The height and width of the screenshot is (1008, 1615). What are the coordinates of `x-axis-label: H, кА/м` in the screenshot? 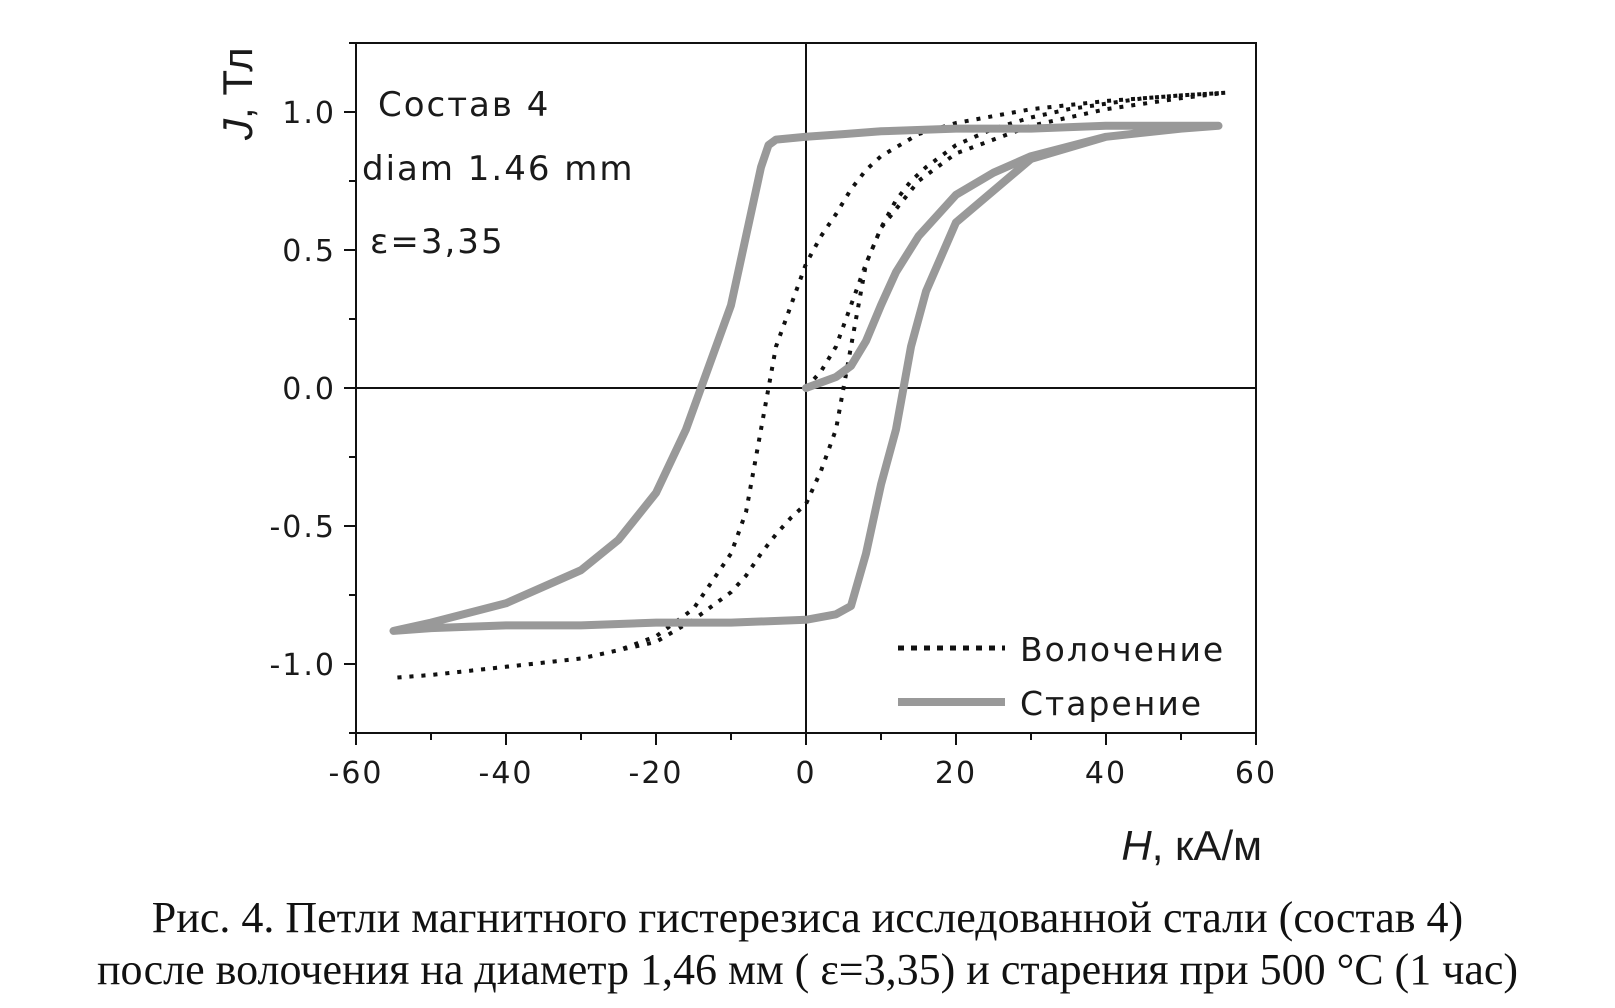 It's located at (1191, 845).